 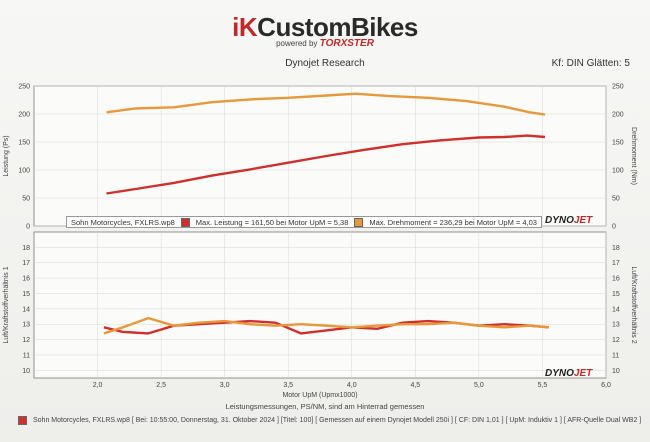 I want to click on y-tick-label: 200, so click(x=24, y=115).